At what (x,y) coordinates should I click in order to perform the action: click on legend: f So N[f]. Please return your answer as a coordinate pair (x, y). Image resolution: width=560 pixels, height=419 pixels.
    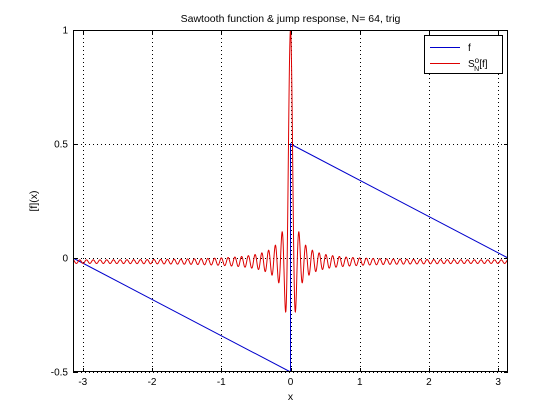
    Looking at the image, I should click on (463, 54).